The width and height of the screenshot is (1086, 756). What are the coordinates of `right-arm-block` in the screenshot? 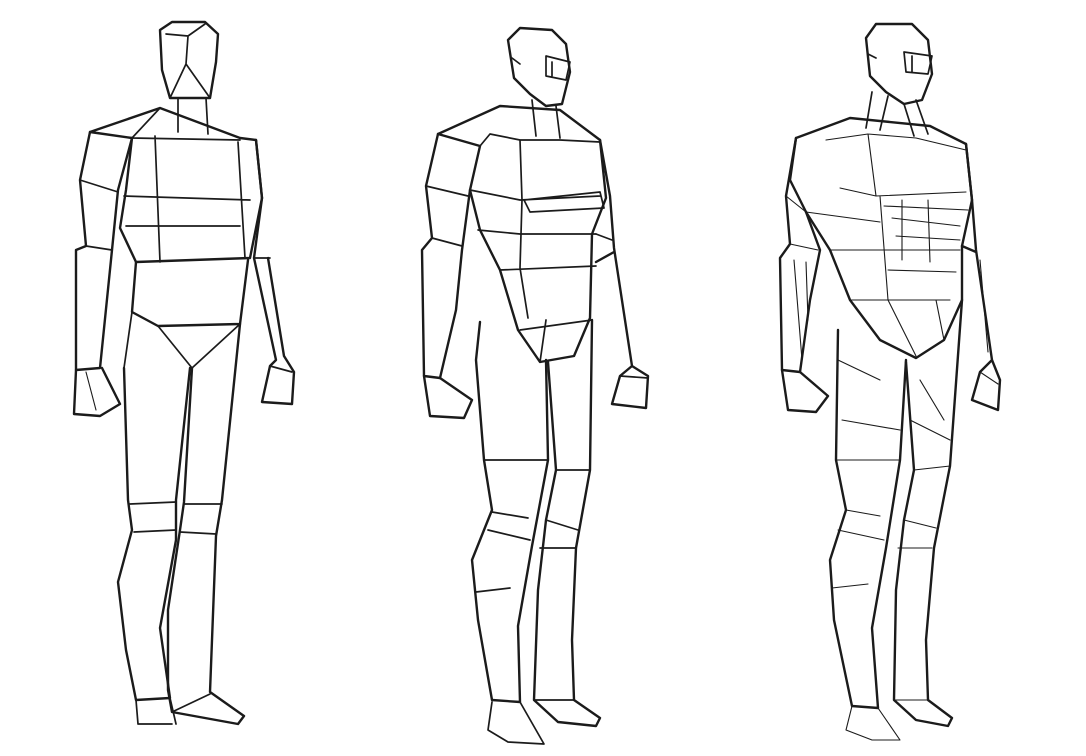 It's located at (274, 272).